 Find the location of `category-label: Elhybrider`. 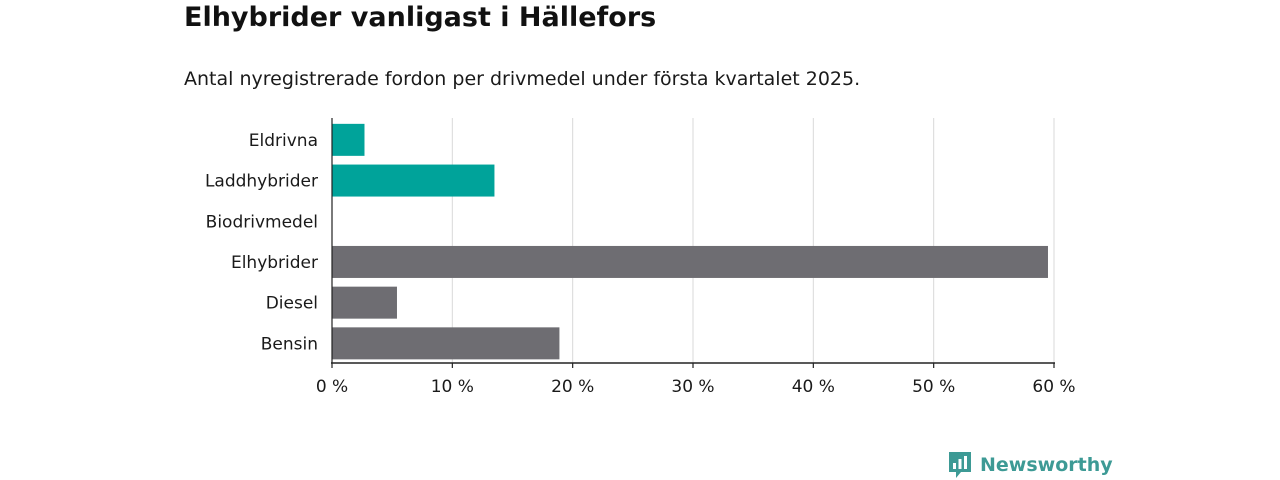

category-label: Elhybrider is located at coordinates (274, 263).